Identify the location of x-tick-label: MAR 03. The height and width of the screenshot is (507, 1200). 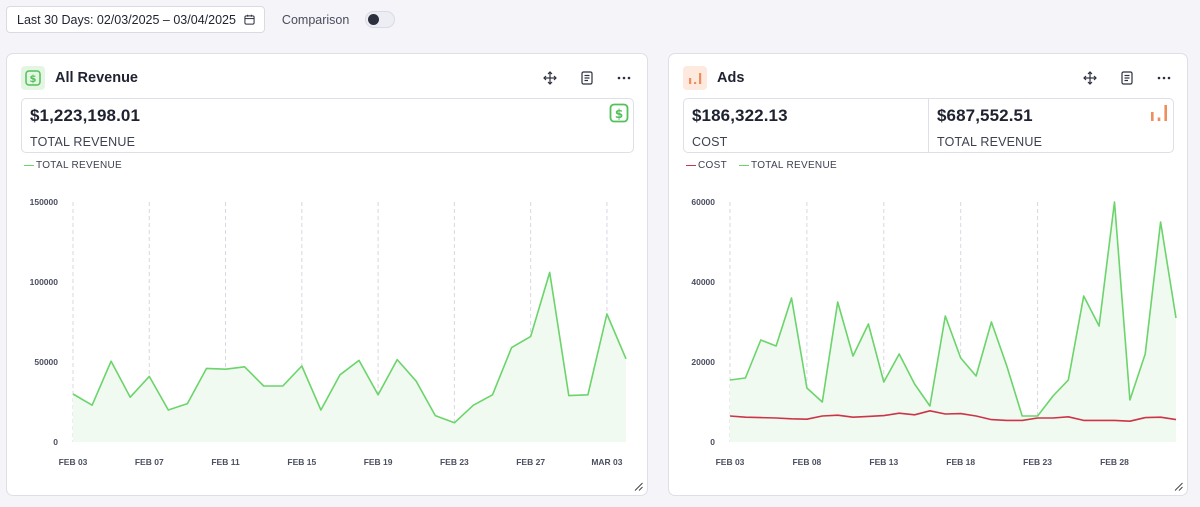
(606, 462).